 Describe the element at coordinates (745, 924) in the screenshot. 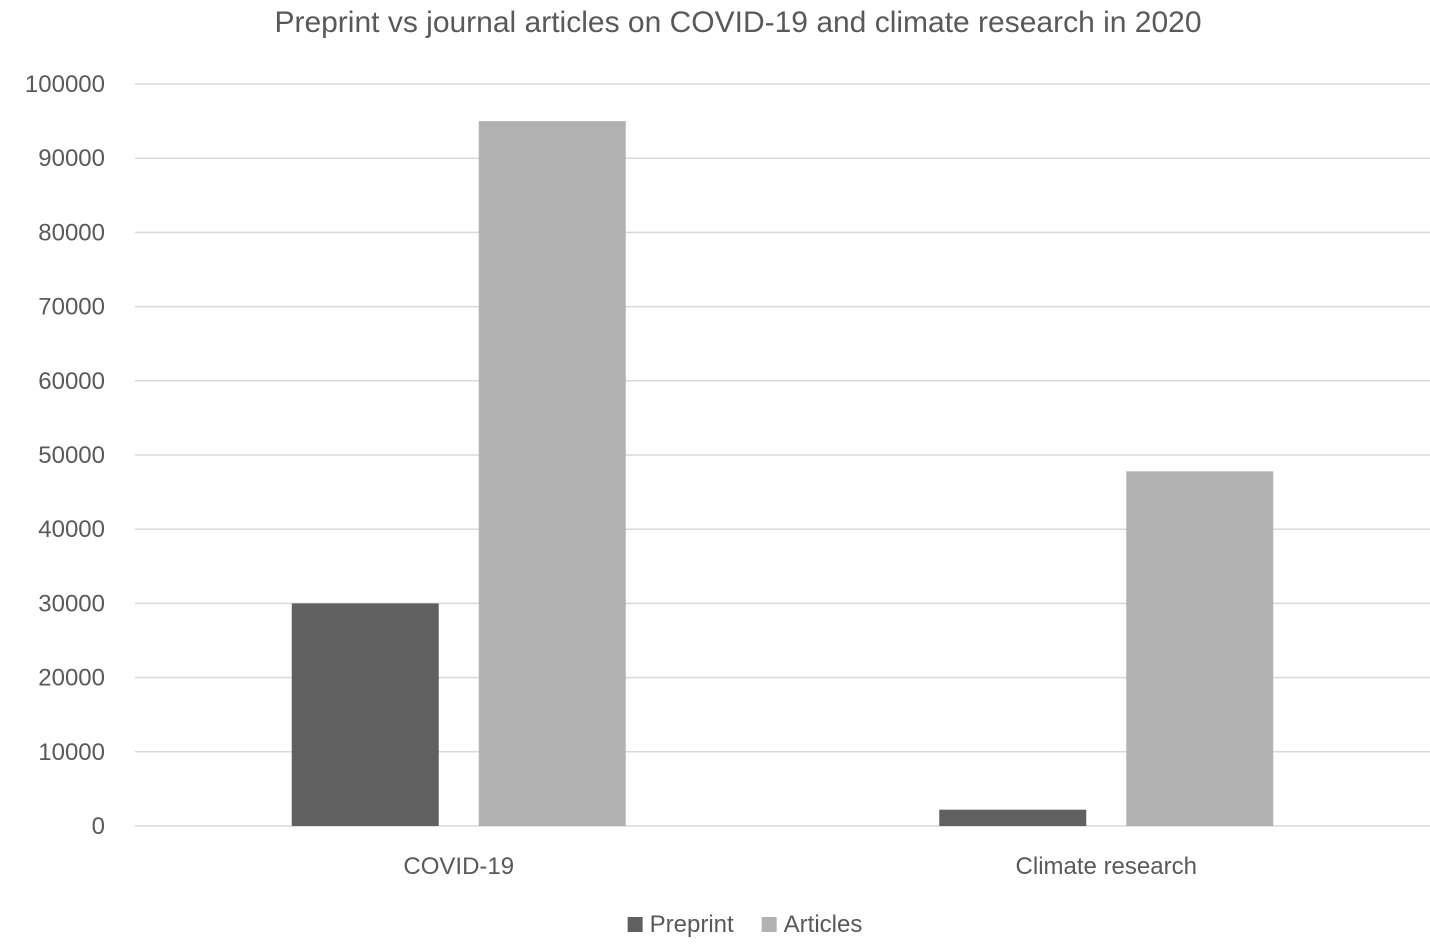

I see `legend: Preprint Articles` at that location.